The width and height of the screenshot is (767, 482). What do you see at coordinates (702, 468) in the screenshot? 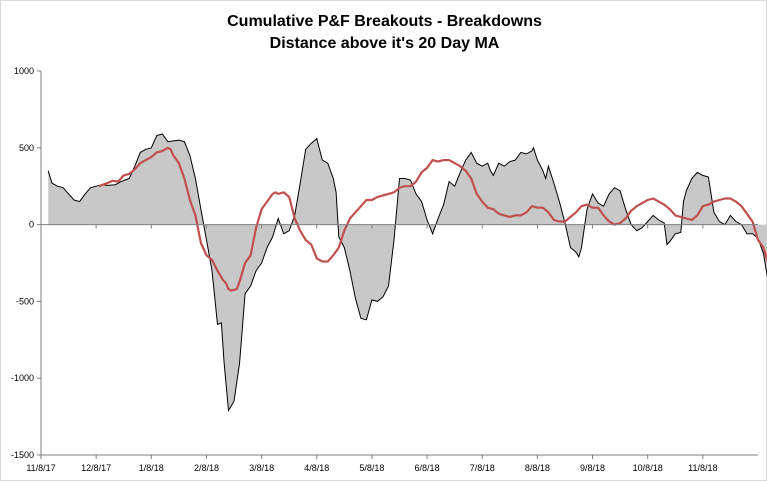
I see `x-tick-label: 11/8/18` at bounding box center [702, 468].